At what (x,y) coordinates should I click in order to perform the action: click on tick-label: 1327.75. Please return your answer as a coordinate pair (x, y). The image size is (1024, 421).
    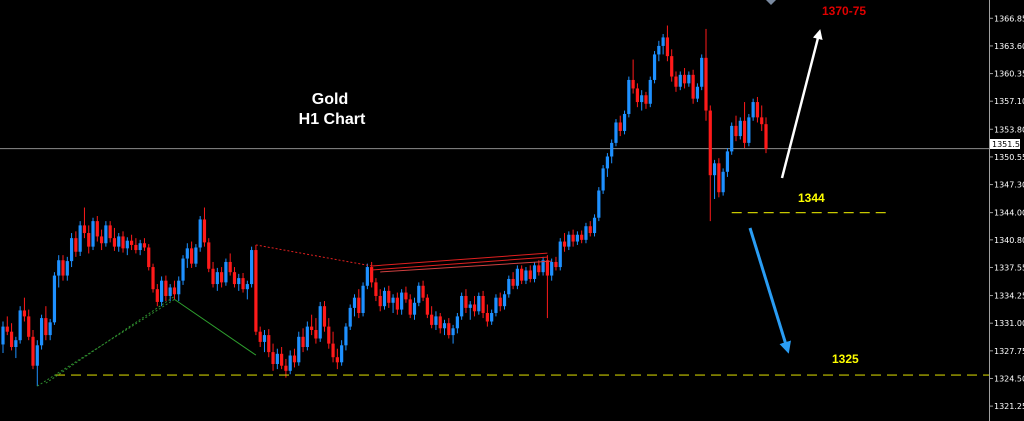
    Looking at the image, I should click on (1009, 351).